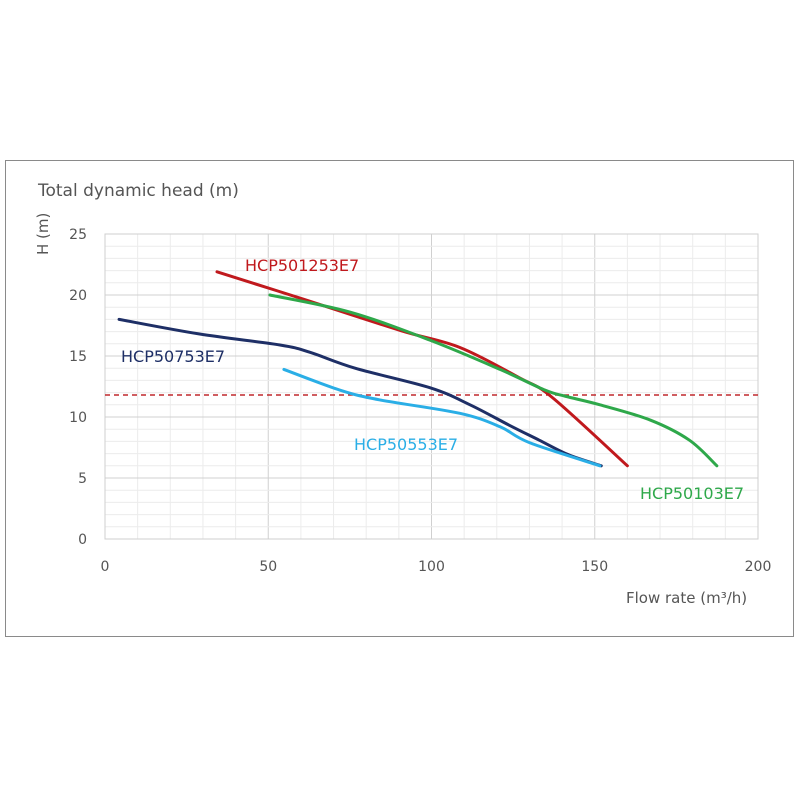  I want to click on series-label: HCP50103E7, so click(692, 493).